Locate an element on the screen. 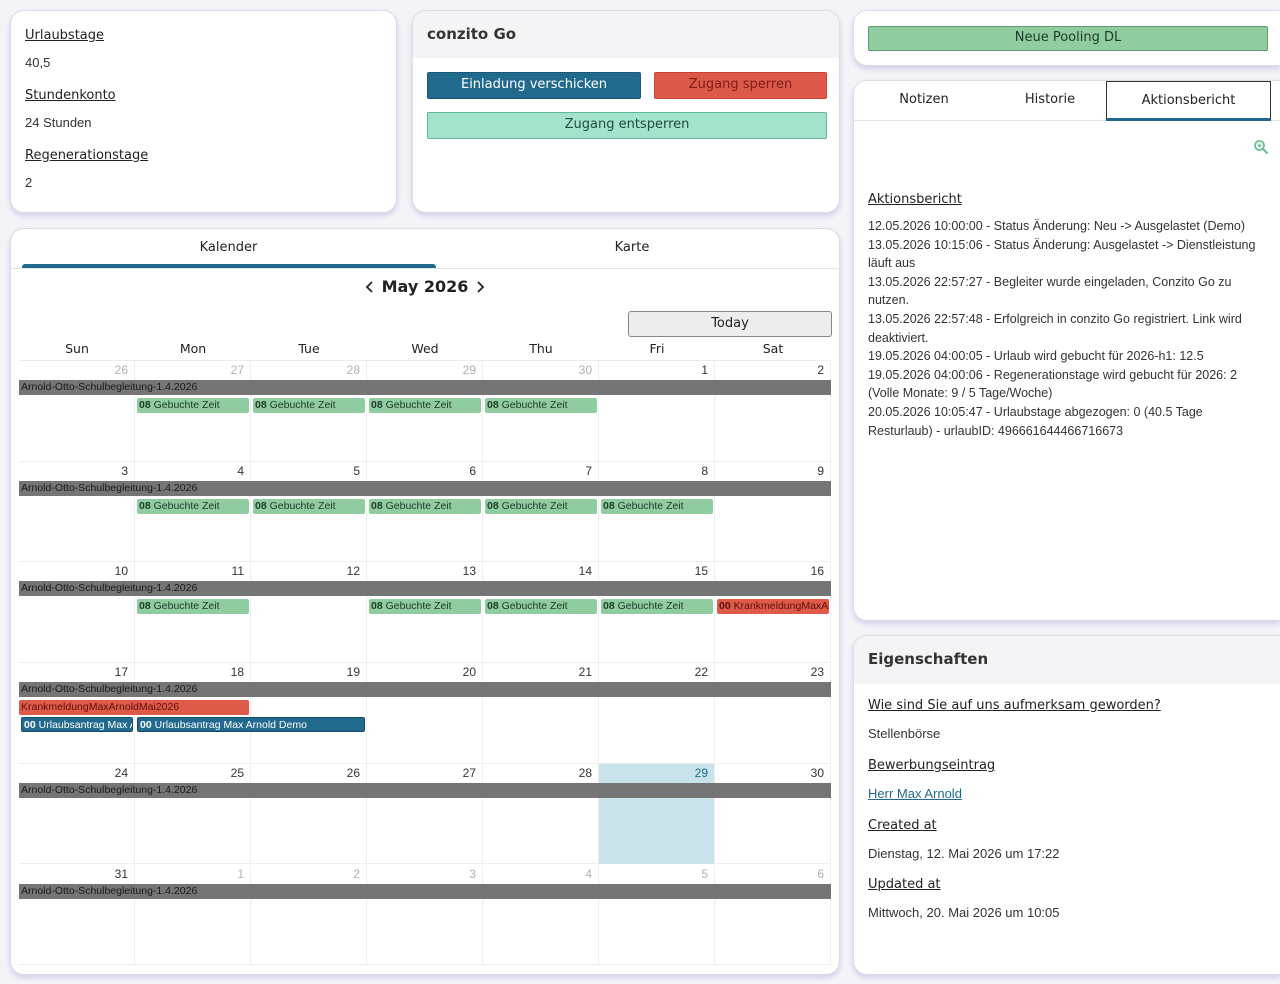  event-time: 08 is located at coordinates (377, 606).